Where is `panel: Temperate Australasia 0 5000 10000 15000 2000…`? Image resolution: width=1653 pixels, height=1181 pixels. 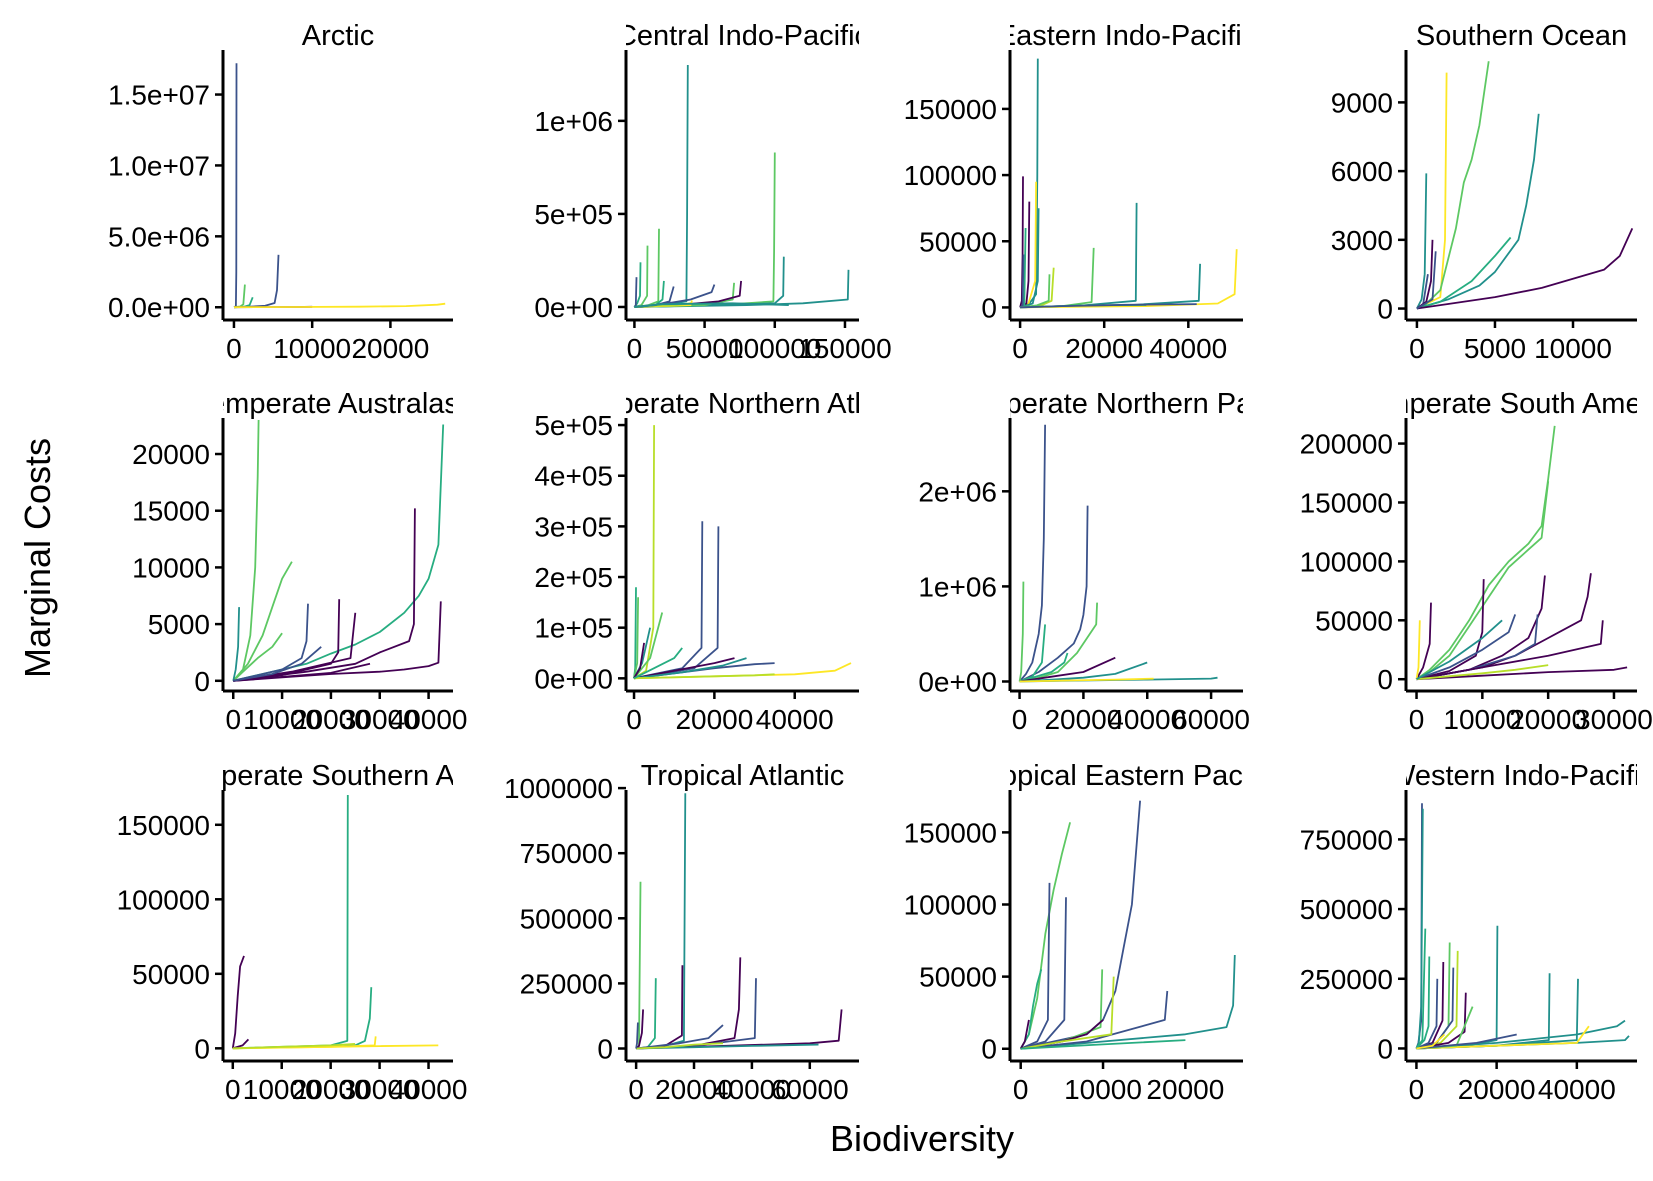 panel: Temperate Australasia 0 5000 10000 15000 2000… is located at coordinates (307, 561).